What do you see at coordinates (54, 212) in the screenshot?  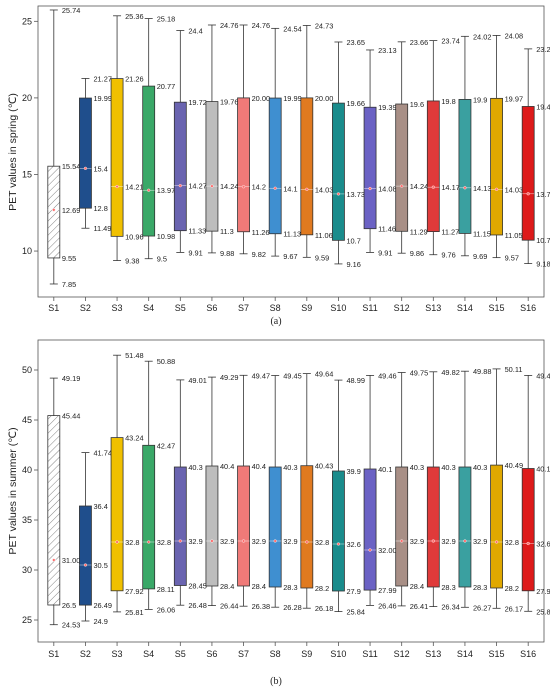 I see `box-s1` at bounding box center [54, 212].